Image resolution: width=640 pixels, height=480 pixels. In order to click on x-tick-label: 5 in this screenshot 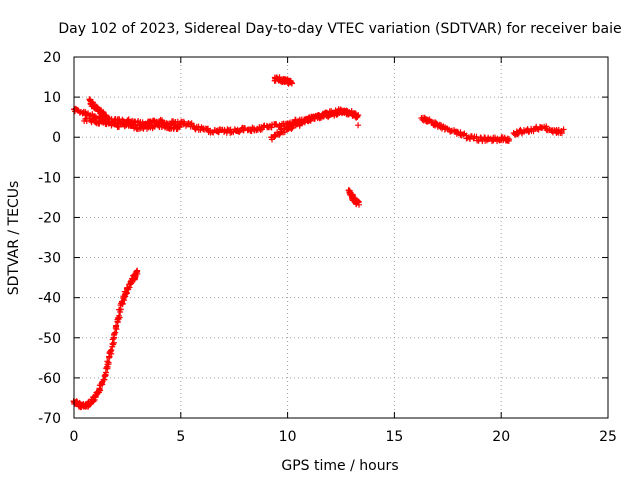, I will do `click(180, 437)`.